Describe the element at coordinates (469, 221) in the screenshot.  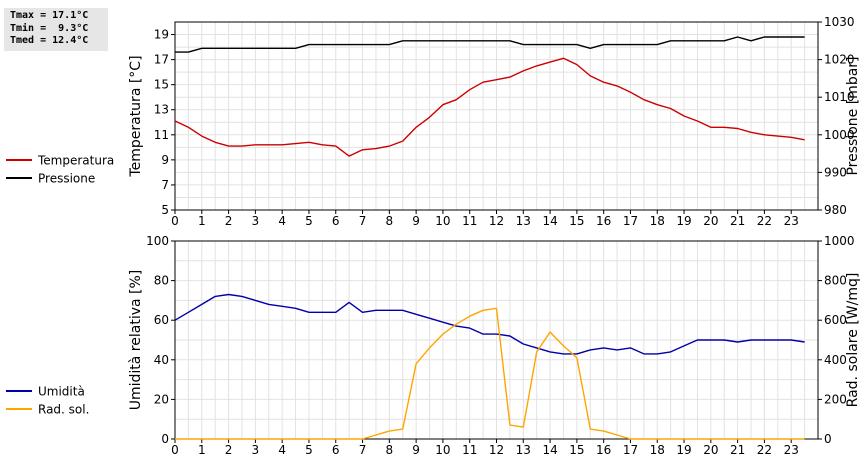
I see `panel1-x-tick-label: 11` at that location.